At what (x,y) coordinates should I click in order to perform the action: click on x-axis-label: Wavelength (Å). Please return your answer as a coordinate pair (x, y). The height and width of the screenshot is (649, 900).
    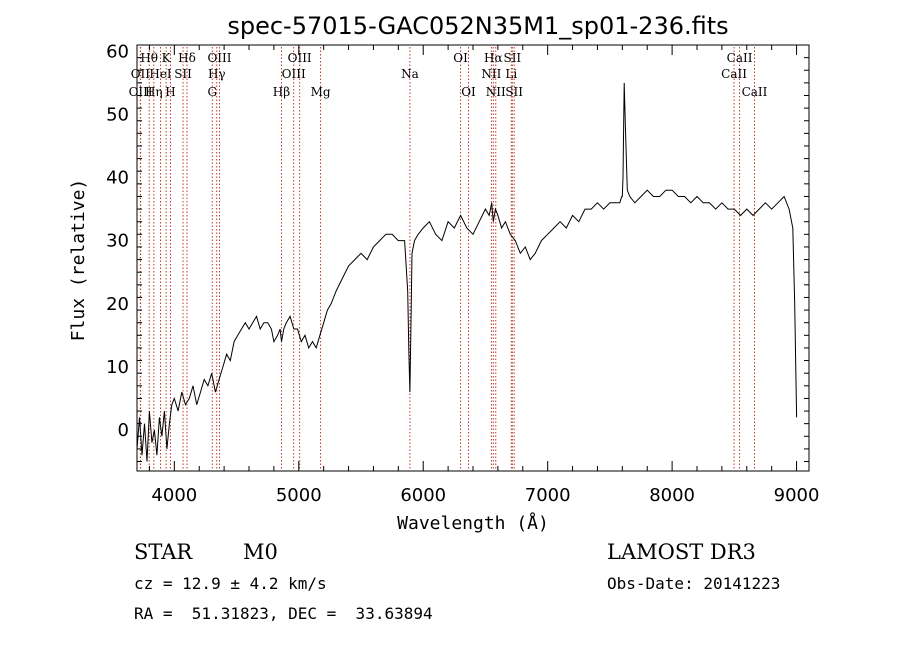
    Looking at the image, I should click on (473, 523).